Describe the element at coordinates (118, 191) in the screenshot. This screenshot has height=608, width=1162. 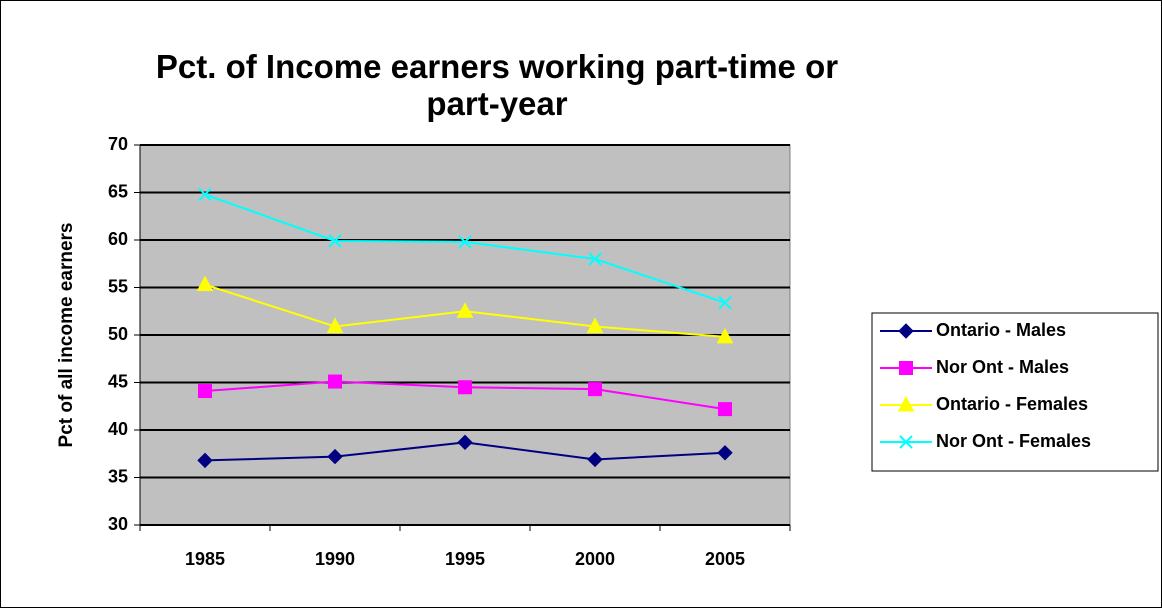
I see `y-tick-label: 65` at that location.